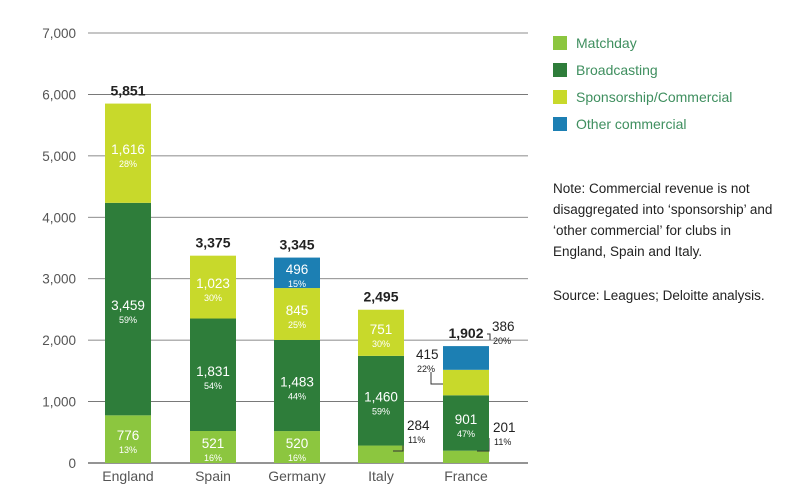  Describe the element at coordinates (59, 279) in the screenshot. I see `y-tick-label: 3,000` at that location.